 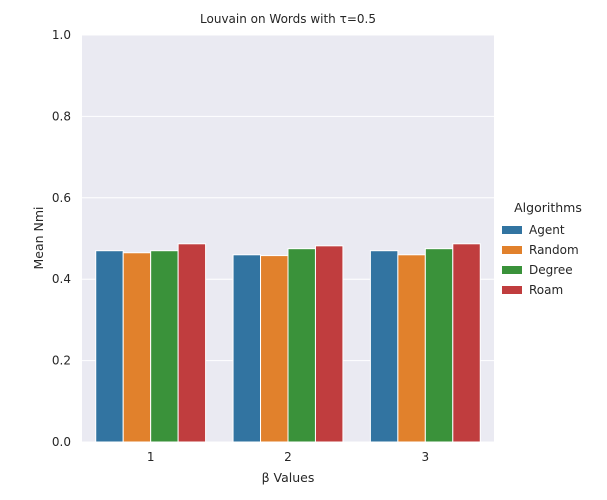 What do you see at coordinates (512, 270) in the screenshot?
I see `legend-swatch-degree` at bounding box center [512, 270].